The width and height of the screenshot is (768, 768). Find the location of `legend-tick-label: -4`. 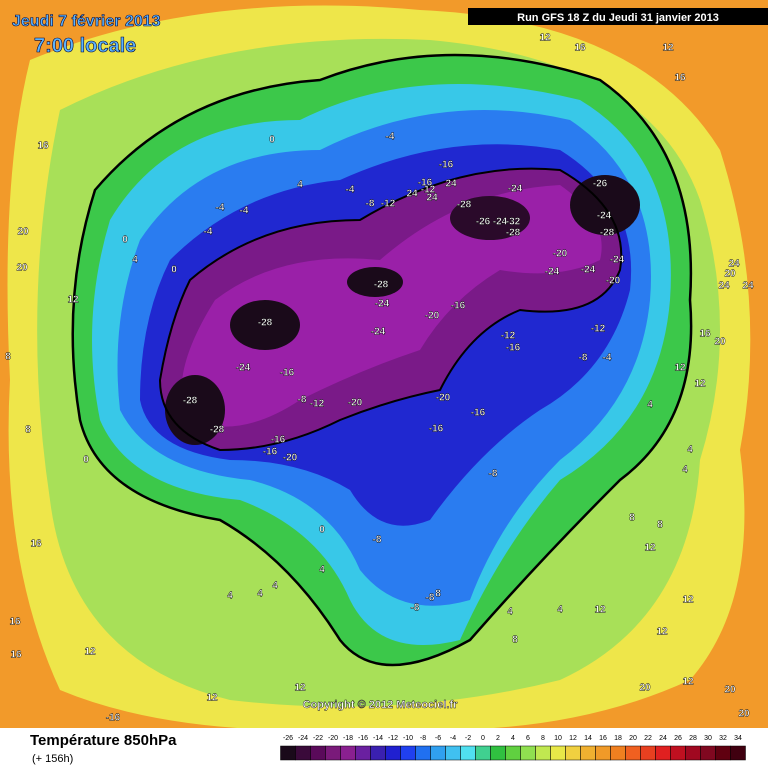

legend-tick-label: -4 is located at coordinates (453, 738).